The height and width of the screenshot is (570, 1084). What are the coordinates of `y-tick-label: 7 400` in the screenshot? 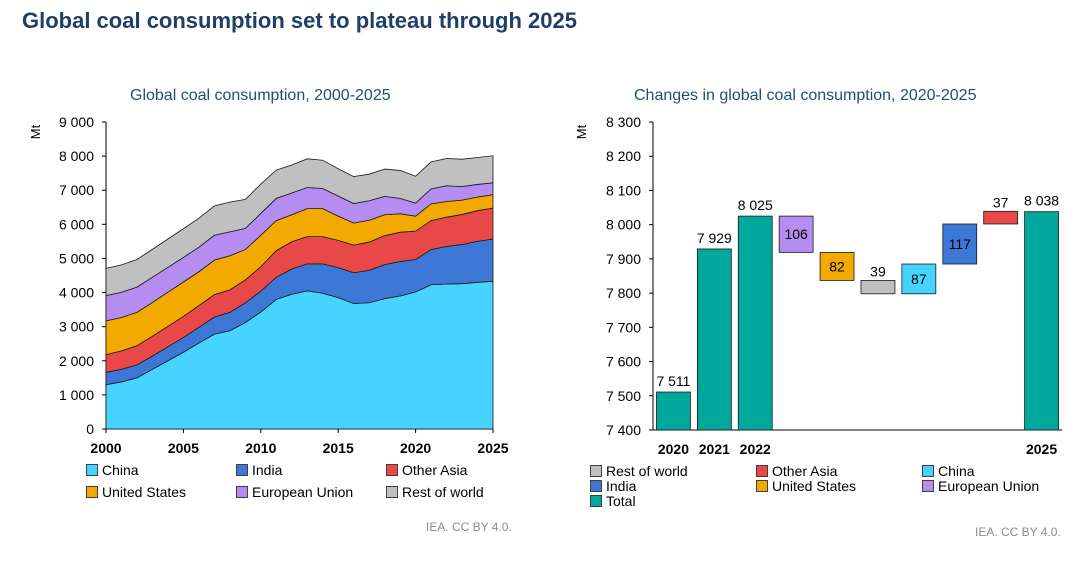 It's located at (623, 430).